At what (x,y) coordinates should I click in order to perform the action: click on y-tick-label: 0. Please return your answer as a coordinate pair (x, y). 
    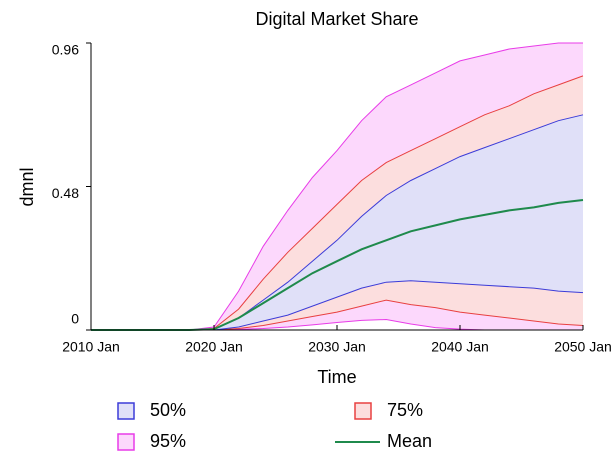
    Looking at the image, I should click on (75, 319).